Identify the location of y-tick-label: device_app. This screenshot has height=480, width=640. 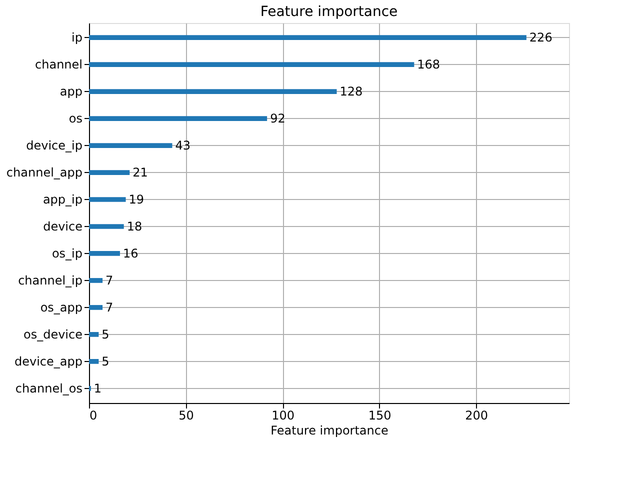
(48, 361).